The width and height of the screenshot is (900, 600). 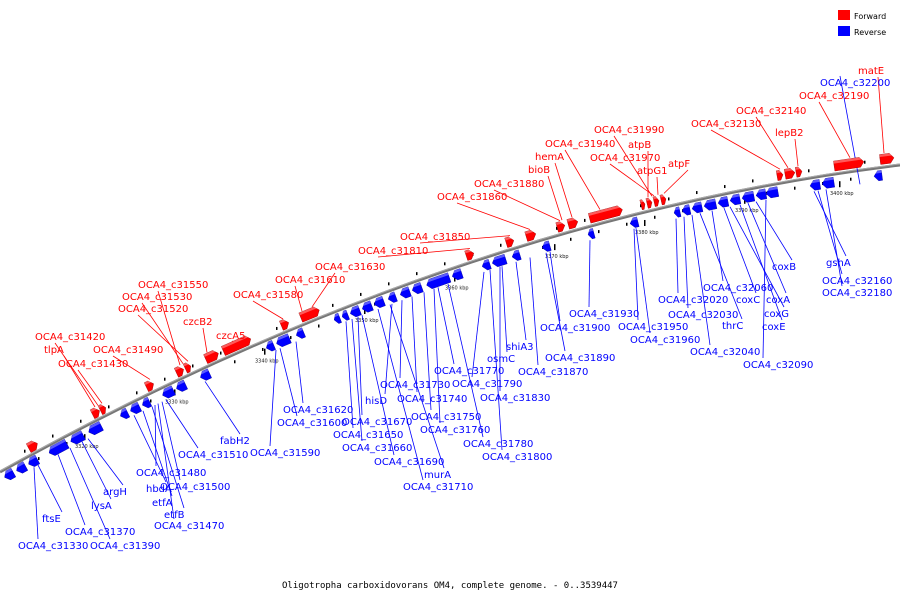 What do you see at coordinates (748, 300) in the screenshot?
I see `gene-label: coxC` at bounding box center [748, 300].